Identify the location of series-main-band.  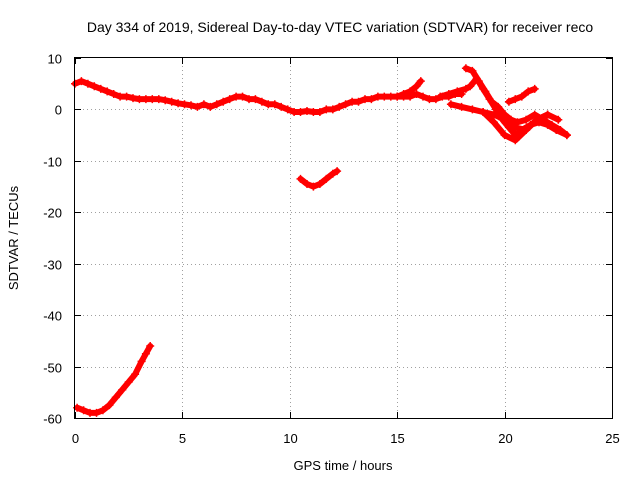
(268, 96).